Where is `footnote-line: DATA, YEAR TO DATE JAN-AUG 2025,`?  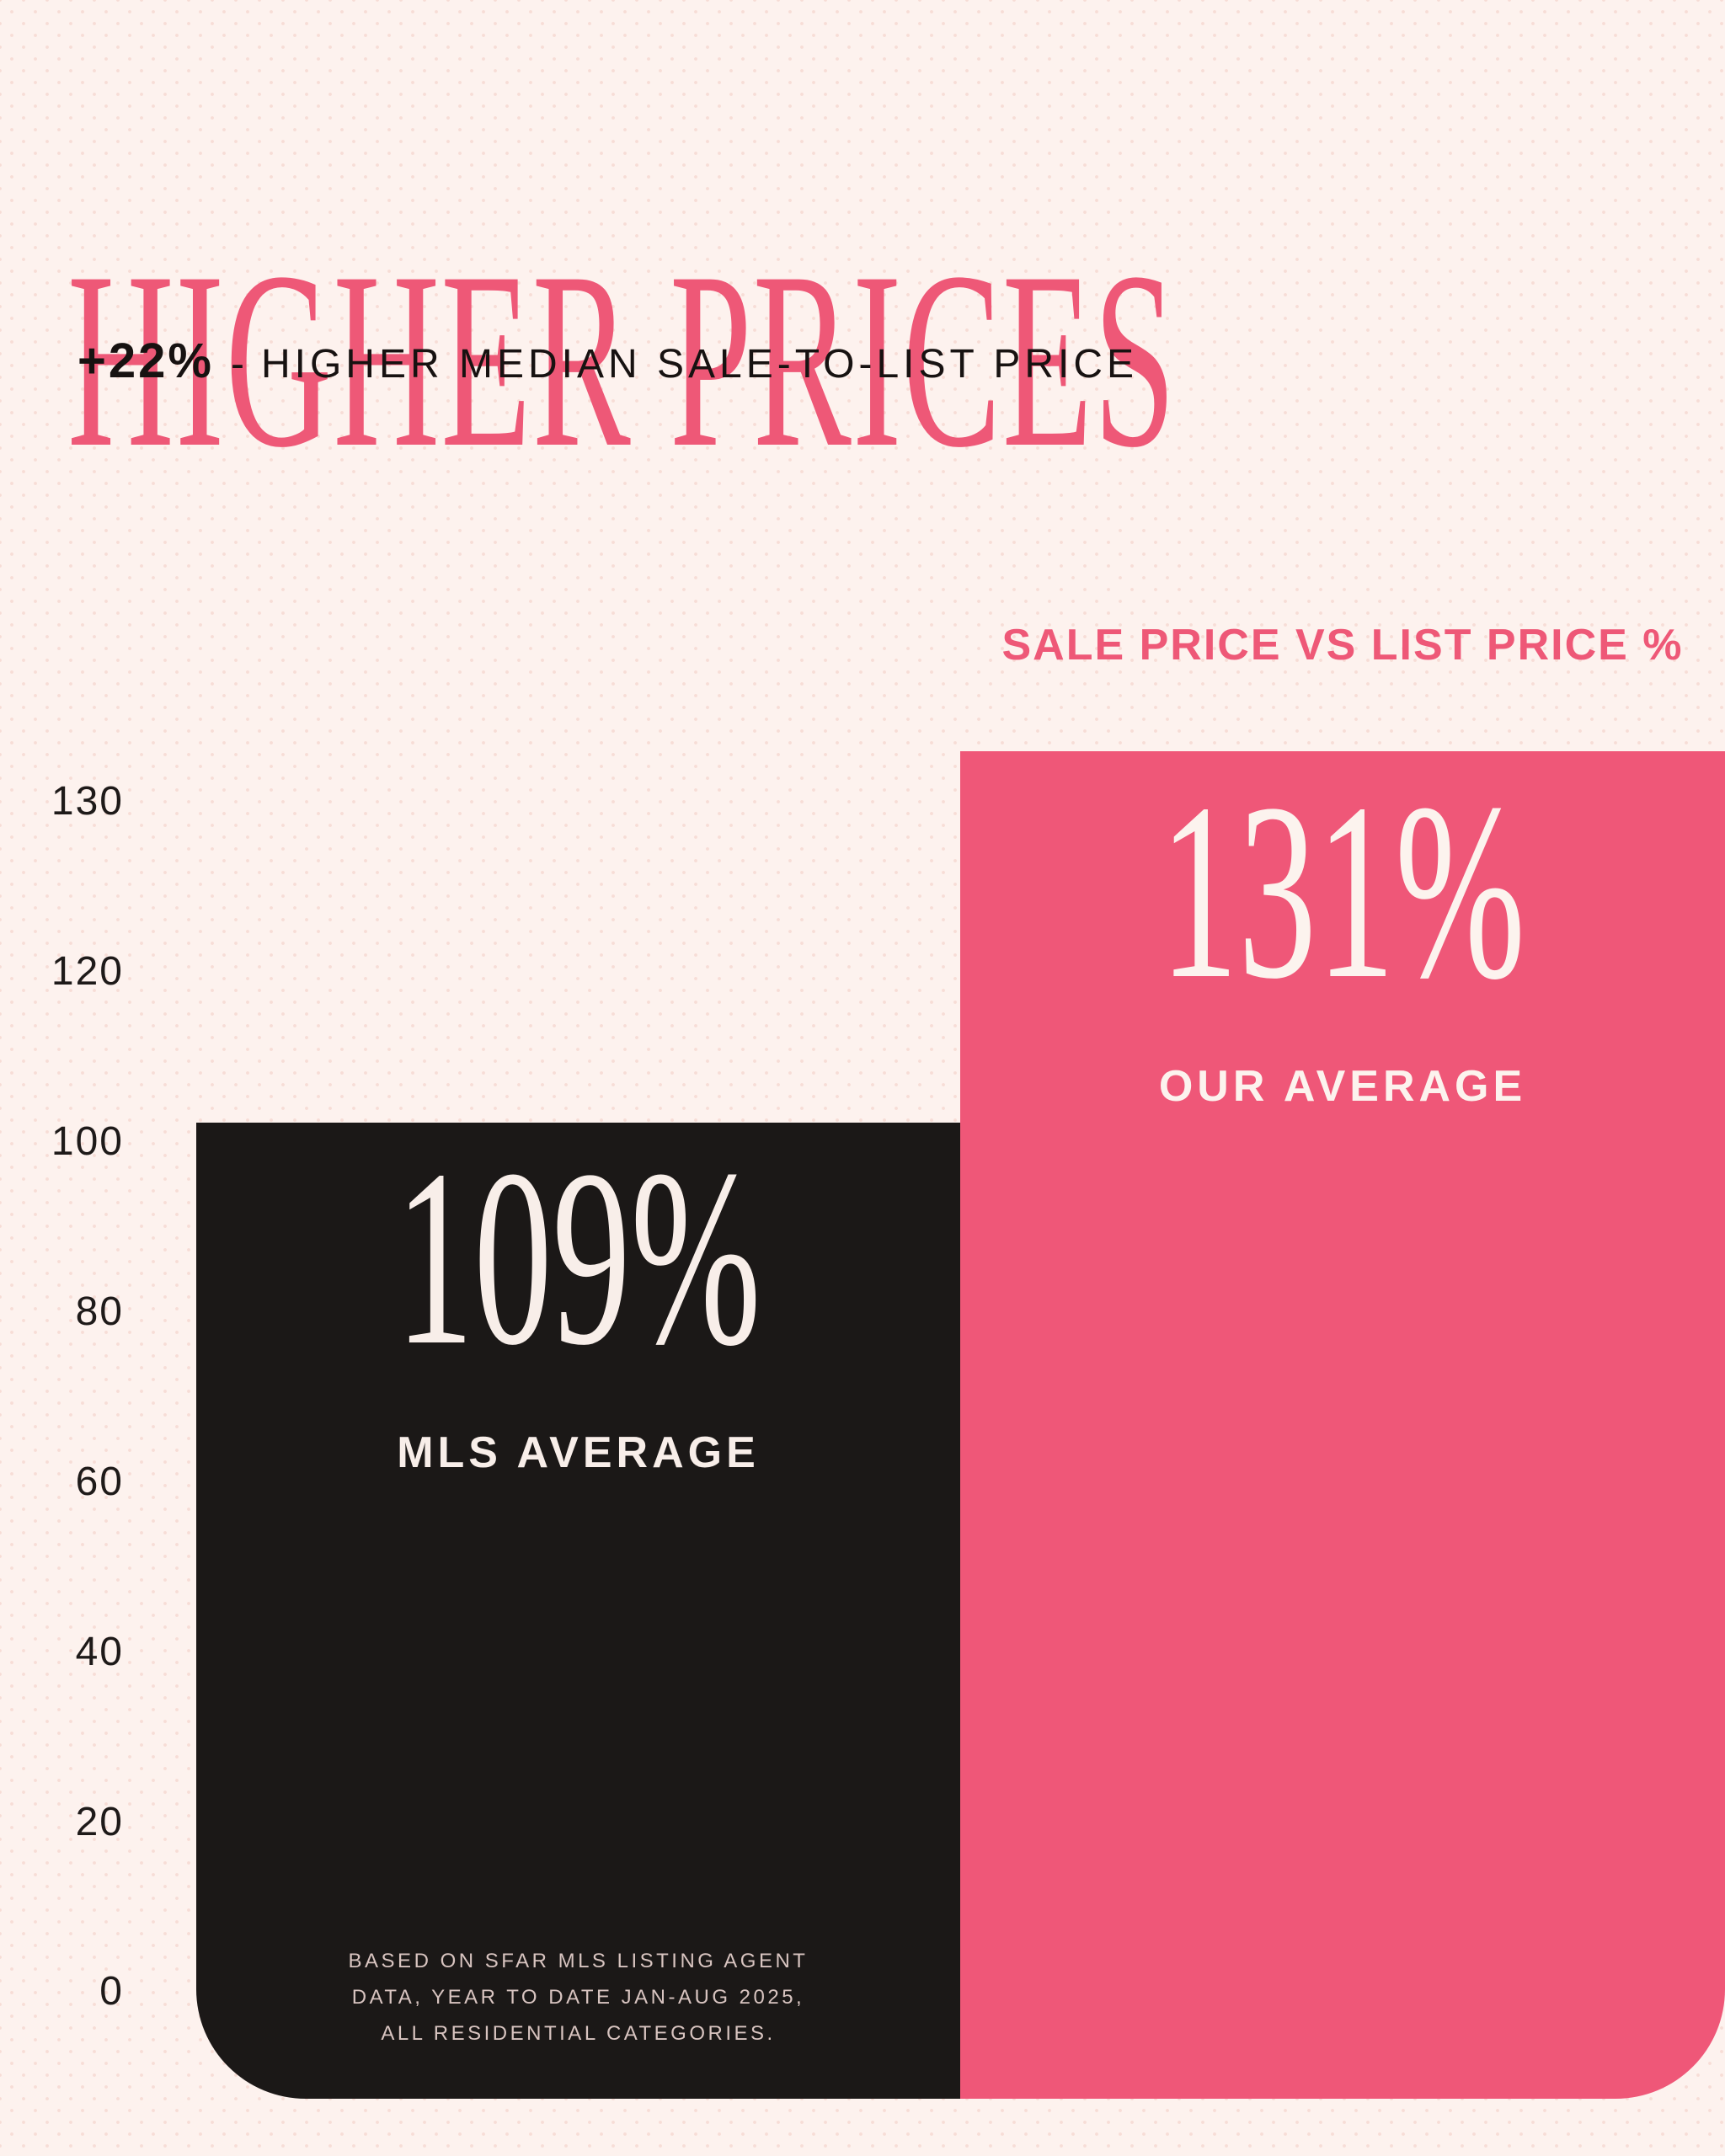
footnote-line: DATA, YEAR TO DATE JAN-AUG 2025, is located at coordinates (578, 1998).